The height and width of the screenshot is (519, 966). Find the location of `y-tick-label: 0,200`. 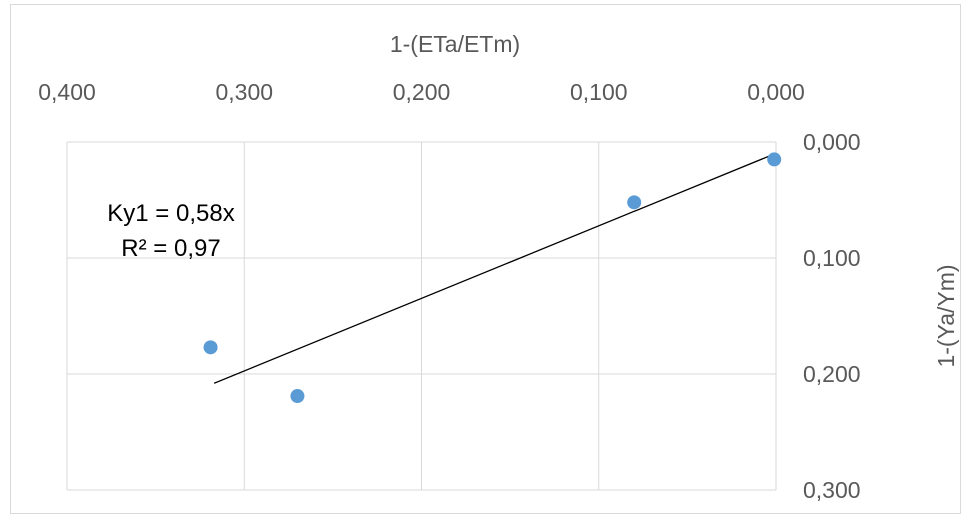

y-tick-label: 0,200 is located at coordinates (832, 374).